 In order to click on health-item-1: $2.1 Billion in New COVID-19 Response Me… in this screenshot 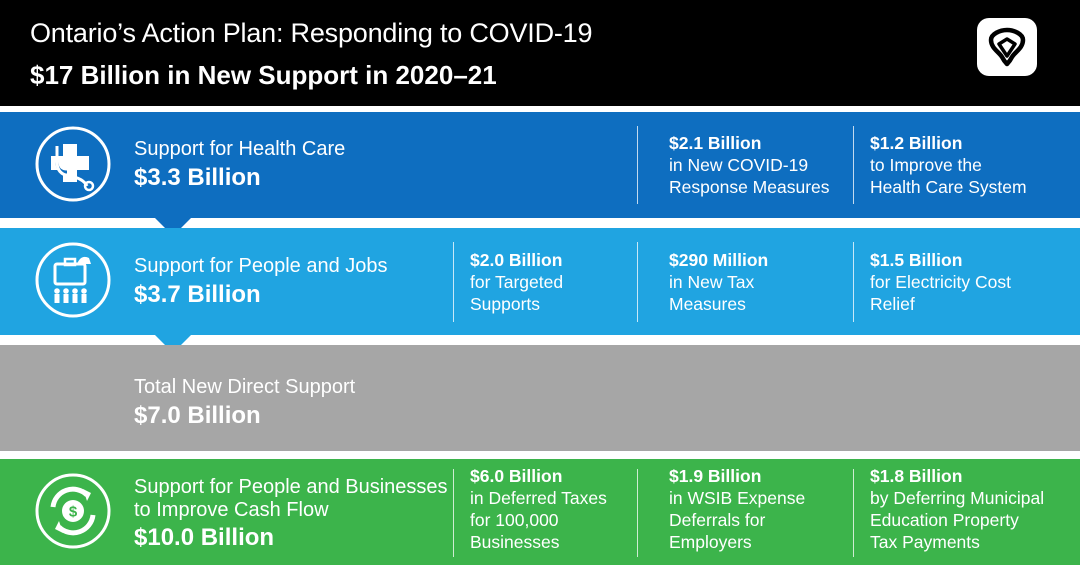, I will do `click(749, 165)`.